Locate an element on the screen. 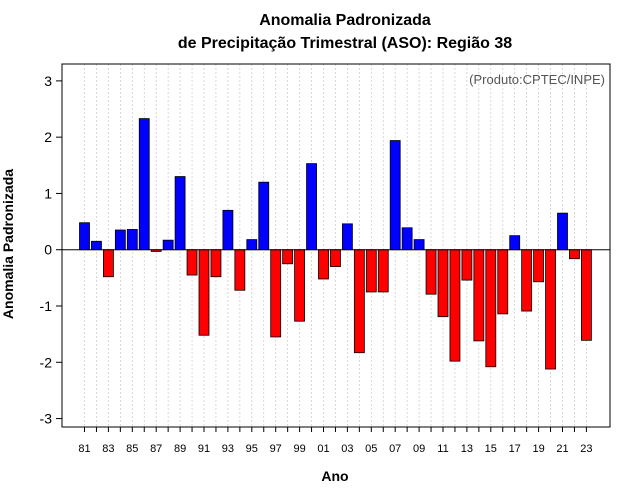  x-tick-label: 93 is located at coordinates (228, 449).